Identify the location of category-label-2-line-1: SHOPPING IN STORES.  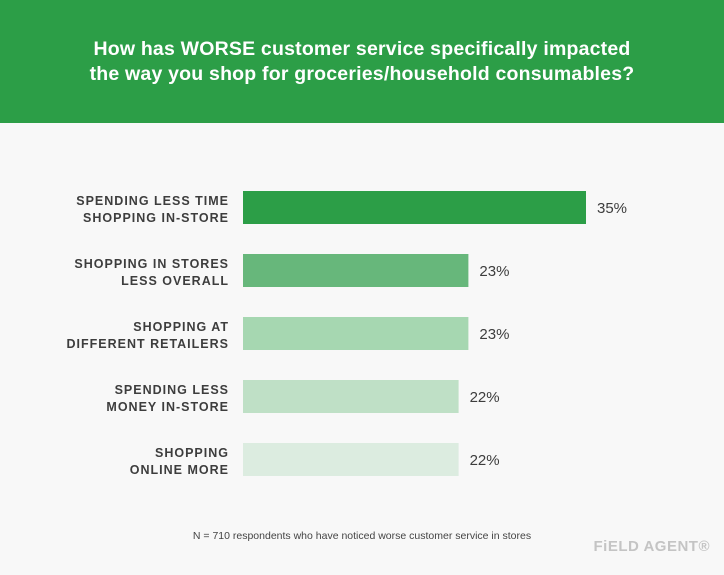
(151, 264).